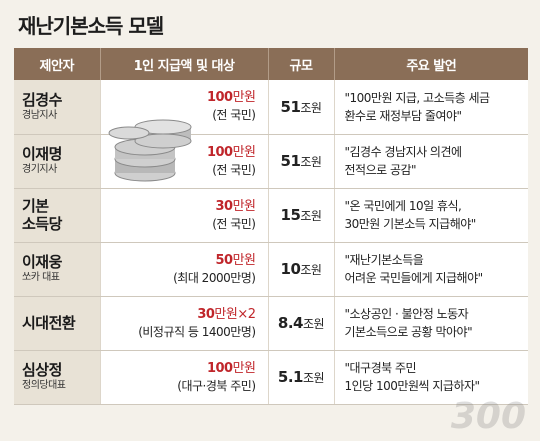  What do you see at coordinates (214, 277) in the screenshot?
I see `amount-target: (최대 2000만명)` at bounding box center [214, 277].